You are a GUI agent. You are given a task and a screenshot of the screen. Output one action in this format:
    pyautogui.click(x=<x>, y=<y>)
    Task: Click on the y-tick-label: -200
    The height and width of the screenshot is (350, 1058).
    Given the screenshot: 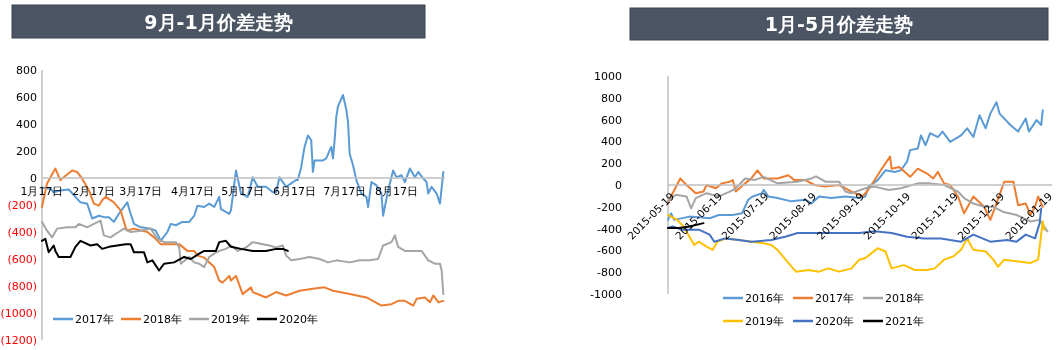 What is the action you would take?
    pyautogui.click(x=609, y=207)
    